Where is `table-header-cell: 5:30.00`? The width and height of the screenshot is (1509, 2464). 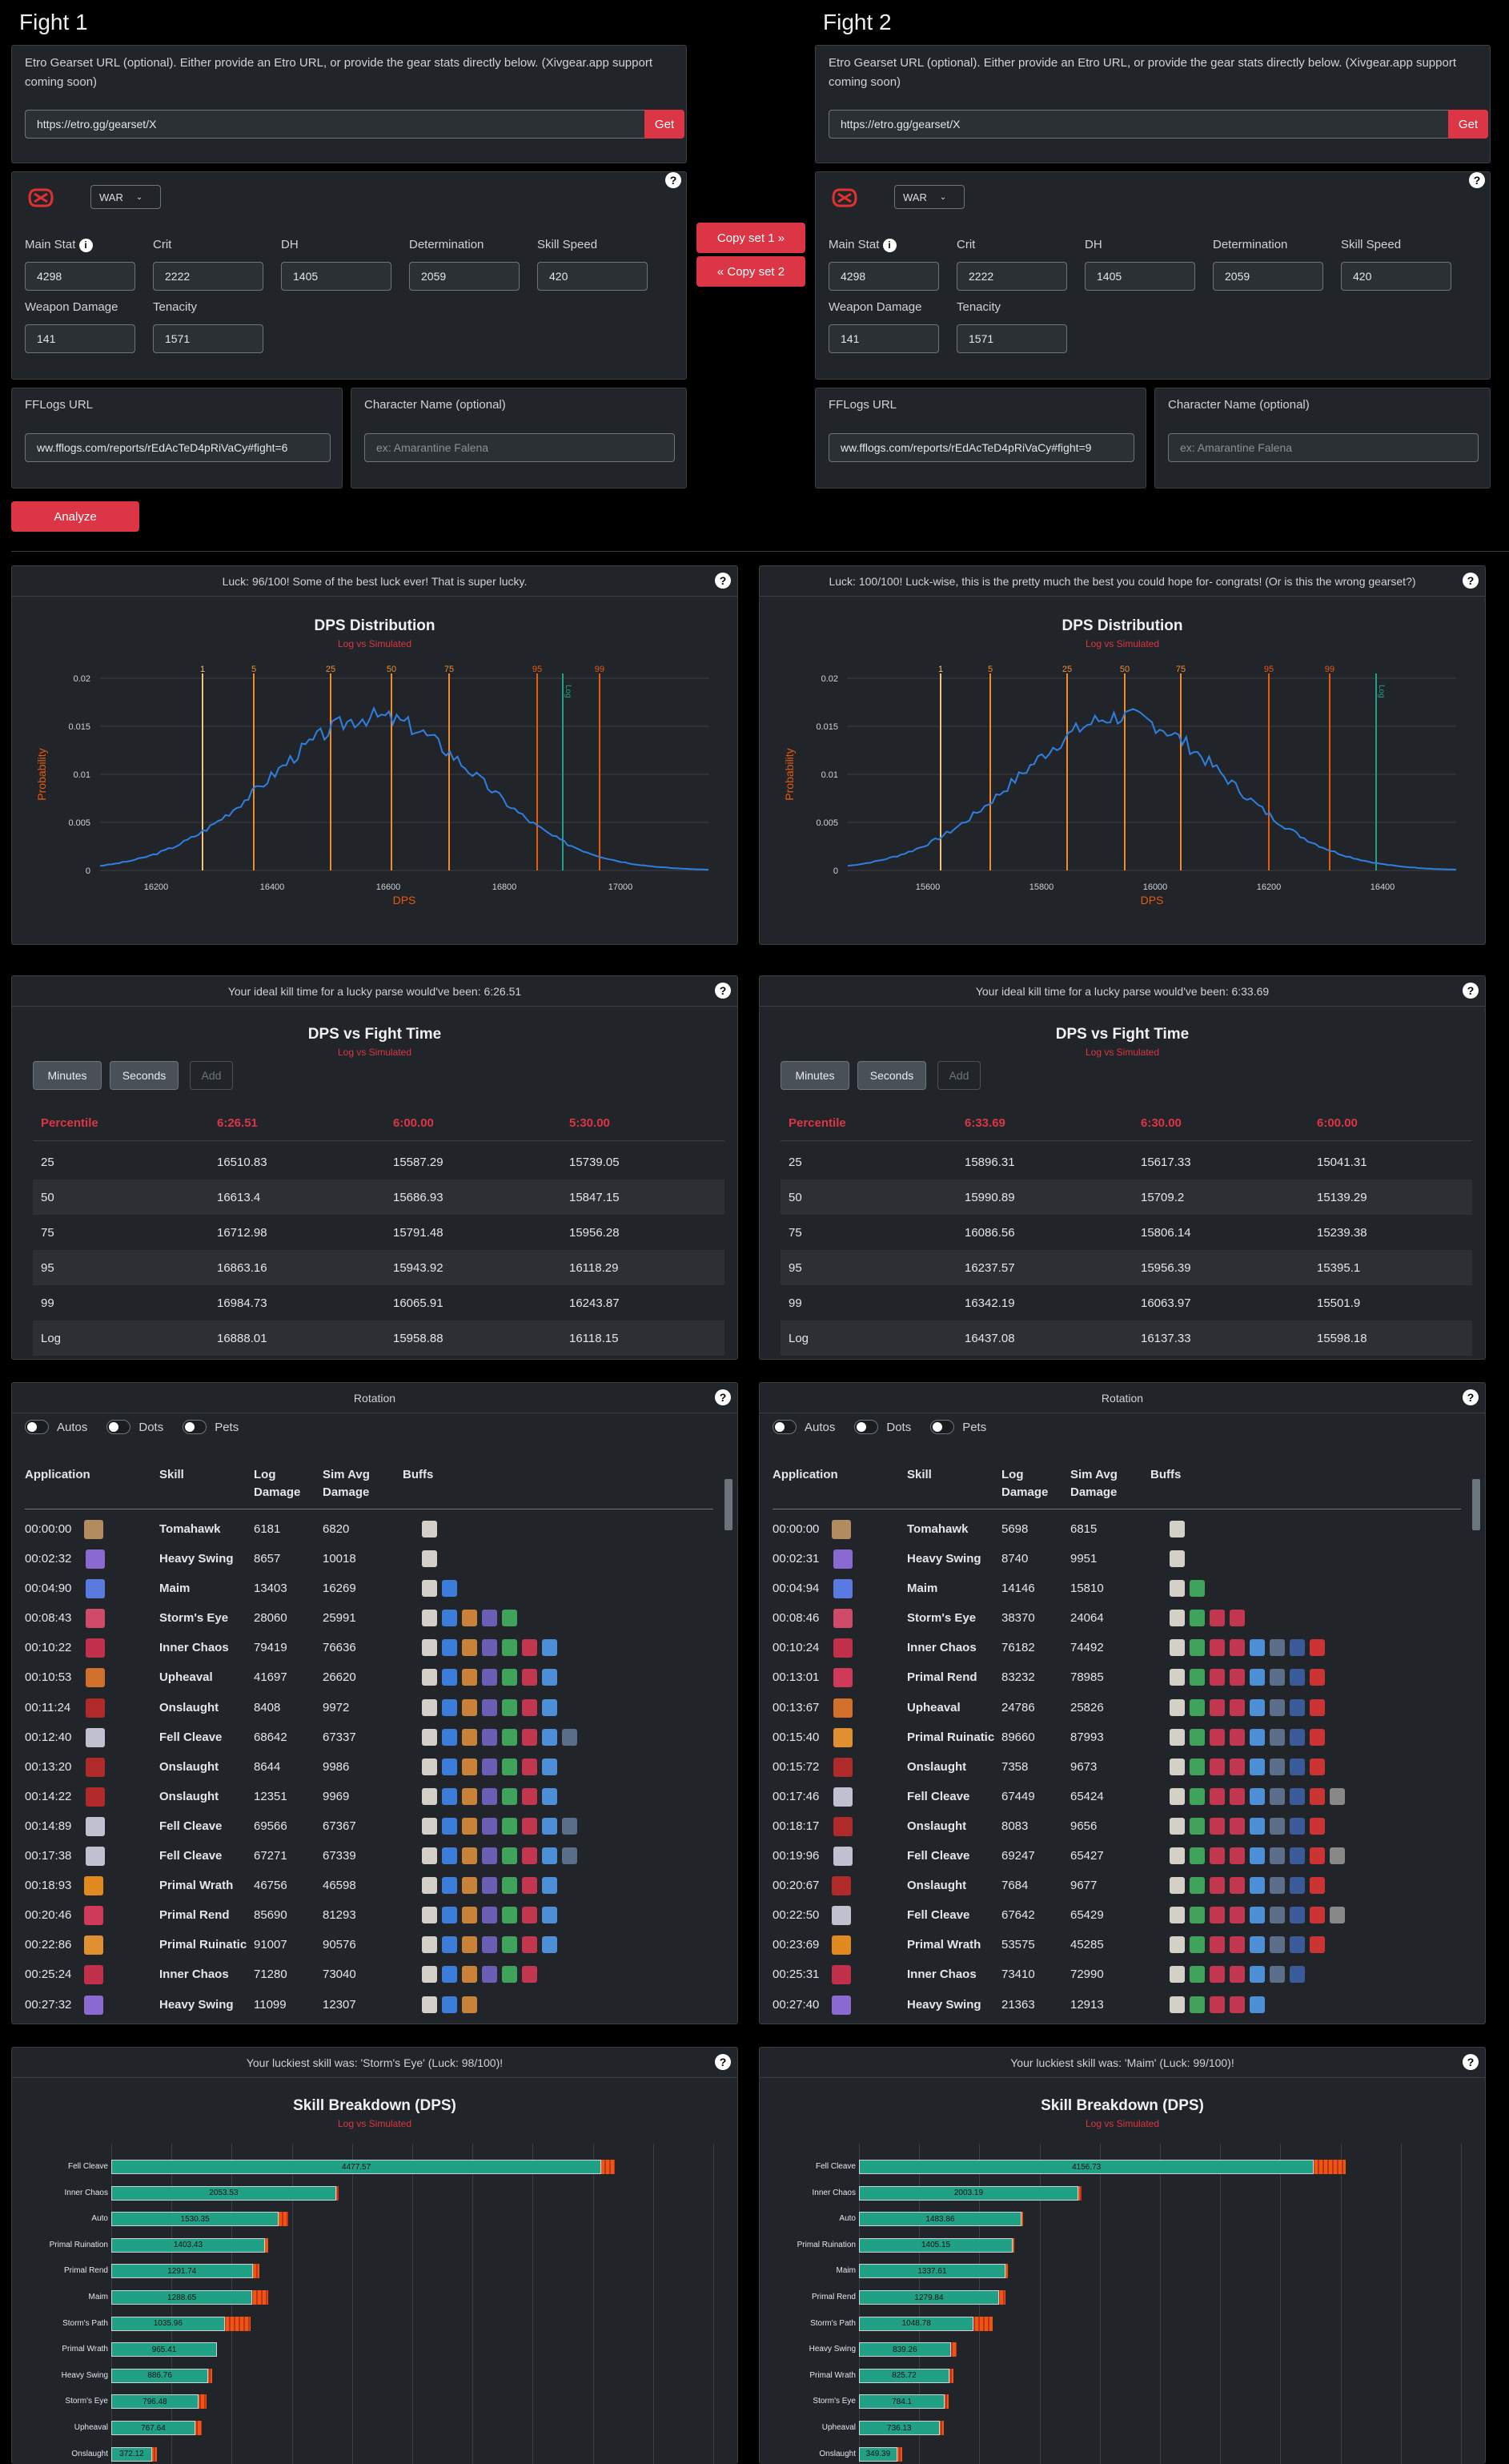
table-header-cell: 5:30.00 is located at coordinates (589, 1123).